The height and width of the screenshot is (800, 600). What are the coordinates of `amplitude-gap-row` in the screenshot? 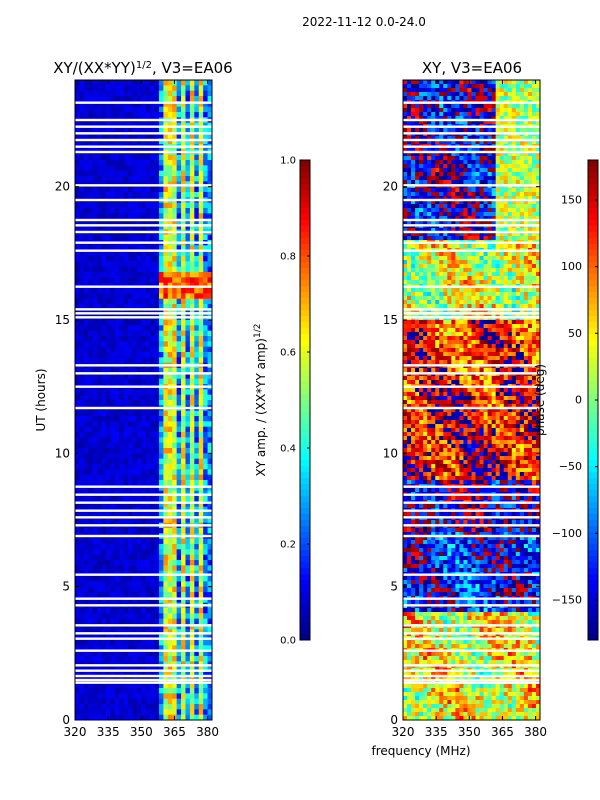 It's located at (143, 120).